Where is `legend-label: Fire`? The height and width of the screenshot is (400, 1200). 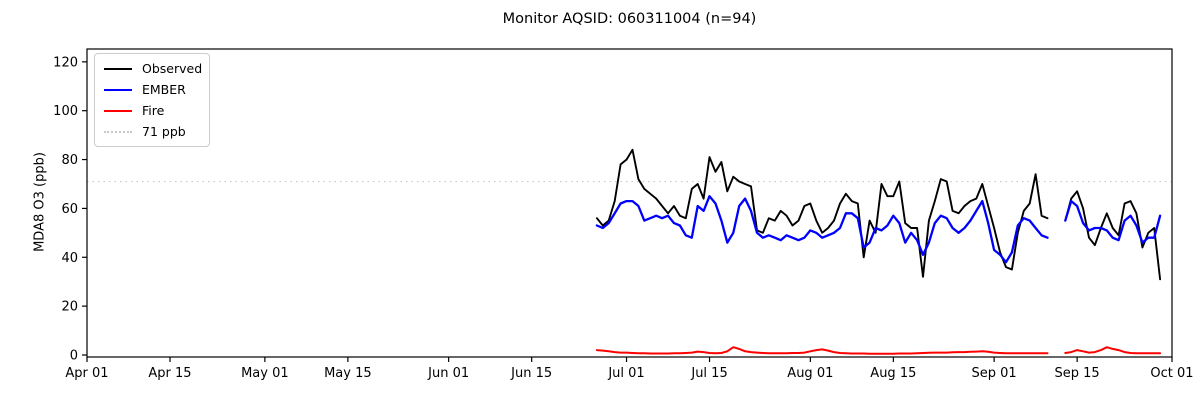 legend-label: Fire is located at coordinates (153, 110).